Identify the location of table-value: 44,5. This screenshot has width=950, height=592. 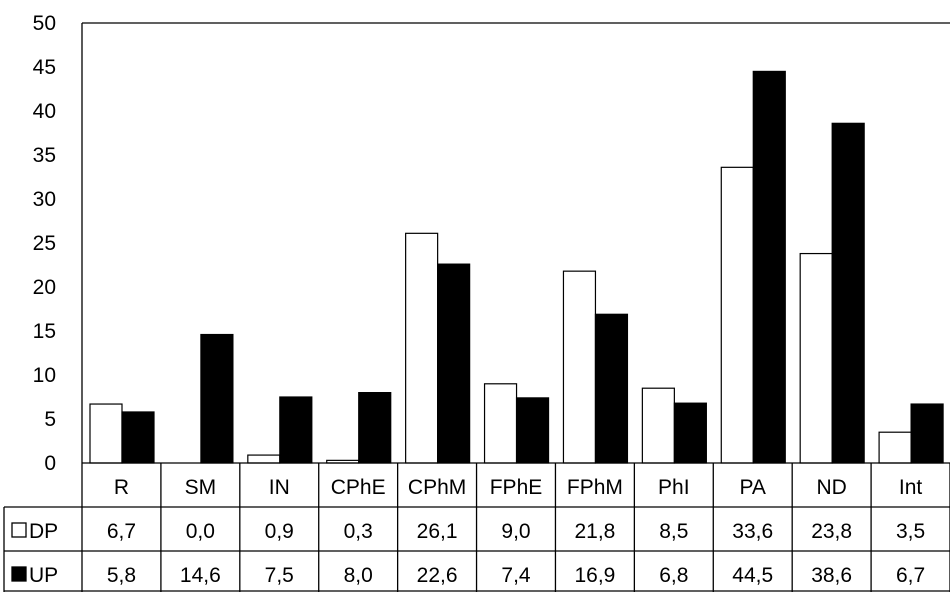
(752, 575).